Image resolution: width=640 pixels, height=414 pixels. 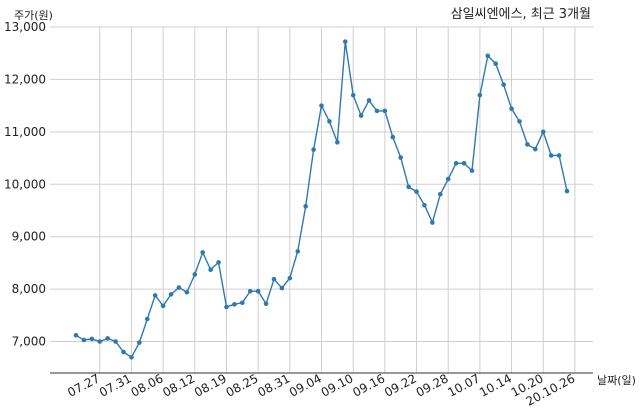 What do you see at coordinates (147, 385) in the screenshot?
I see `x-tick-label: 08.06` at bounding box center [147, 385].